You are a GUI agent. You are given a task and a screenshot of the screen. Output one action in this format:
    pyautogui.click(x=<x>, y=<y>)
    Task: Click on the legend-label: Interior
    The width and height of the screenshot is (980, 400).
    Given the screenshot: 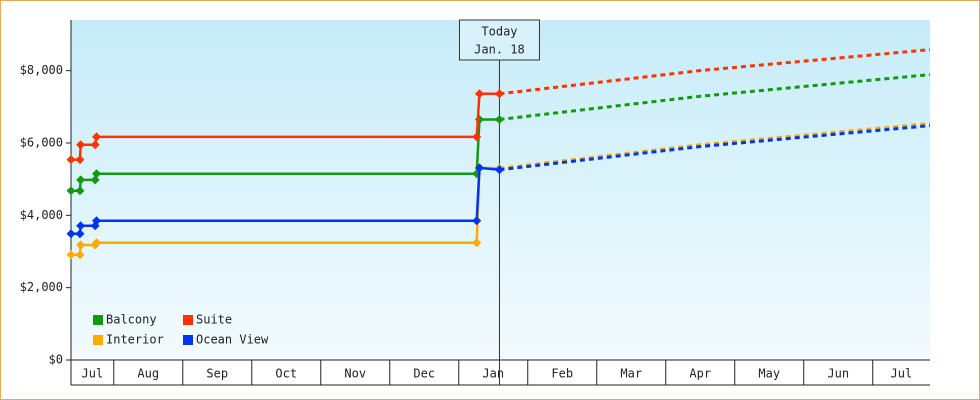 What is the action you would take?
    pyautogui.click(x=135, y=340)
    